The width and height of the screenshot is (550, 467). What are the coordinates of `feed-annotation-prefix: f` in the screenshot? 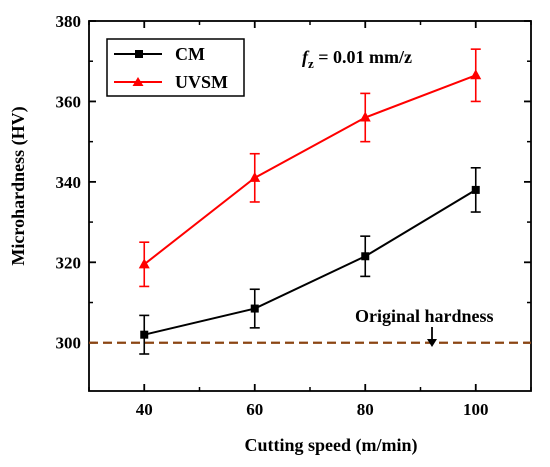 It's located at (306, 57).